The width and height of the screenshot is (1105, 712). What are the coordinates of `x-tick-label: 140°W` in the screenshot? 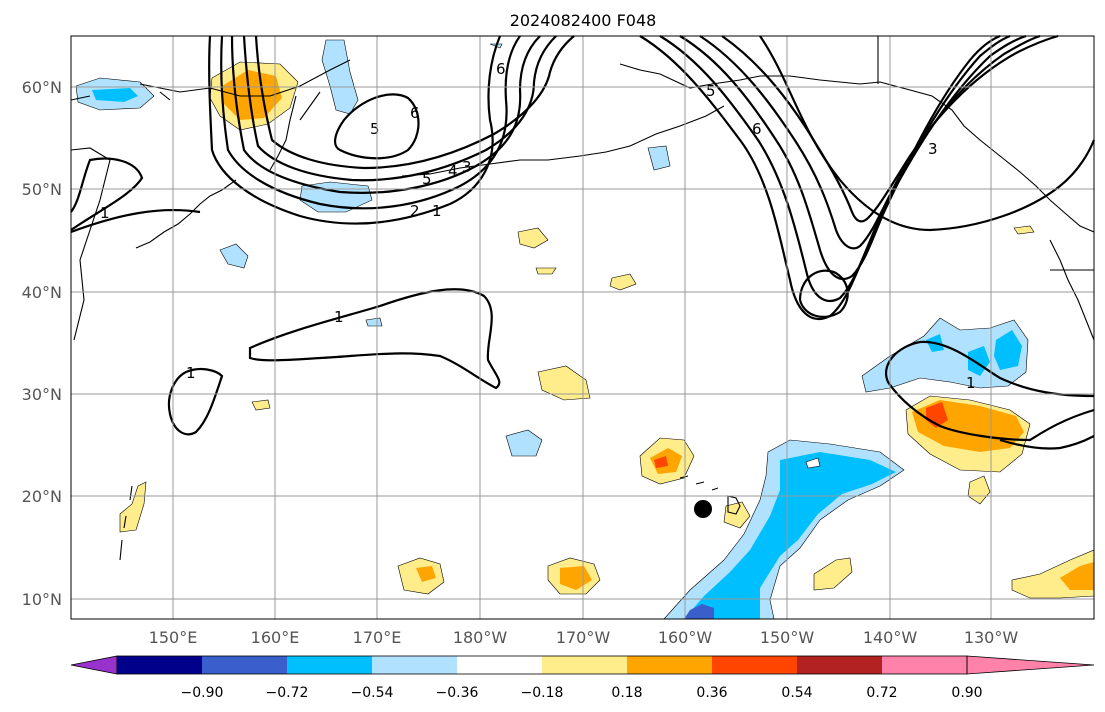 It's located at (890, 637).